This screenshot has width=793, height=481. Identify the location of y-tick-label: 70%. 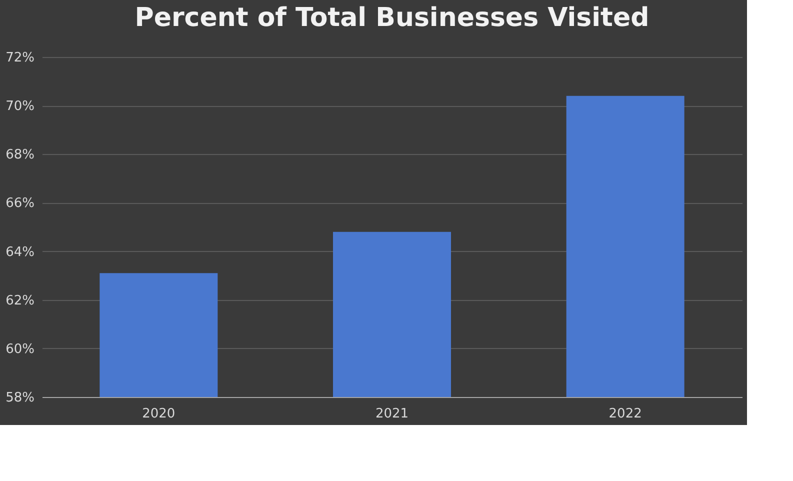
(20, 106).